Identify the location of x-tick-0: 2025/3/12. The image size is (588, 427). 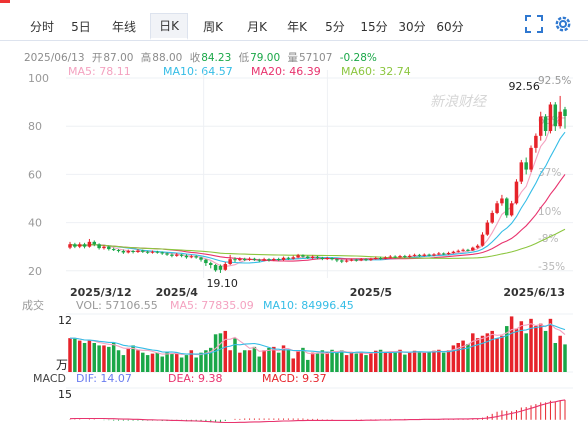
(101, 292).